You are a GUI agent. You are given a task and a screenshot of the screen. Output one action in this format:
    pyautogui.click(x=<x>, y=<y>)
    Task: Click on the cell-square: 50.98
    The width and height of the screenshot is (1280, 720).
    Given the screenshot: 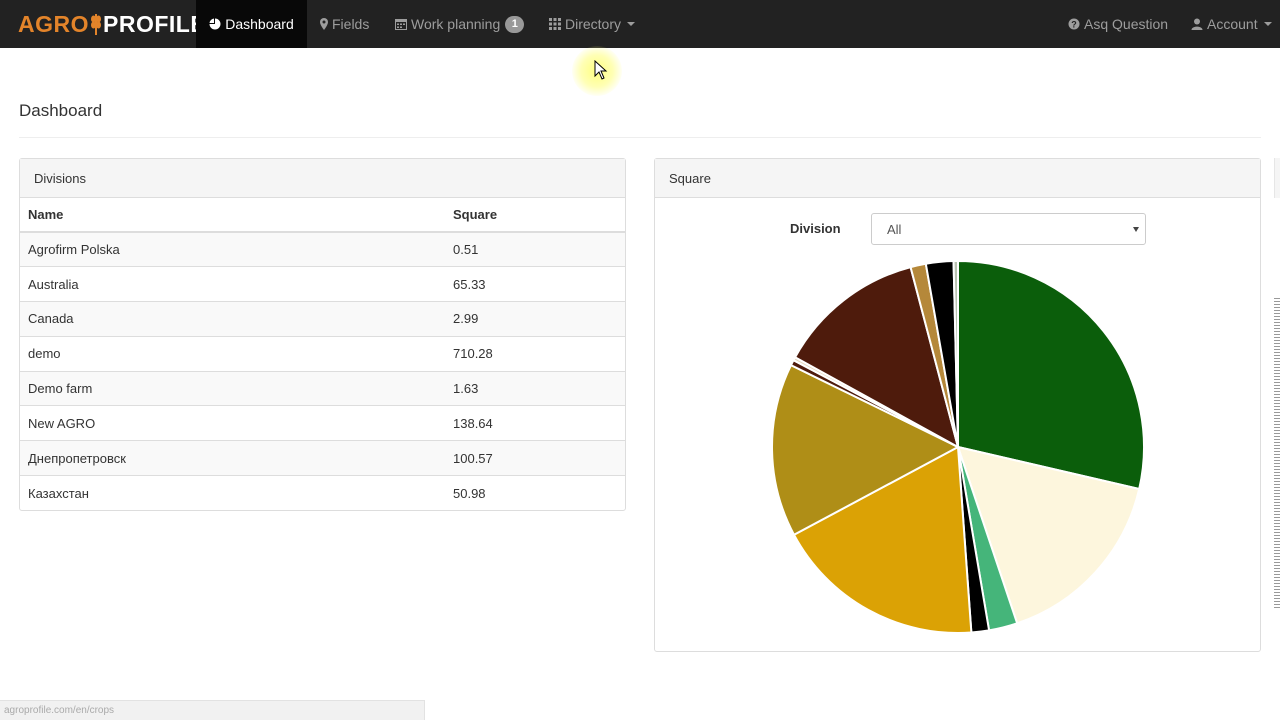 What is the action you would take?
    pyautogui.click(x=535, y=493)
    